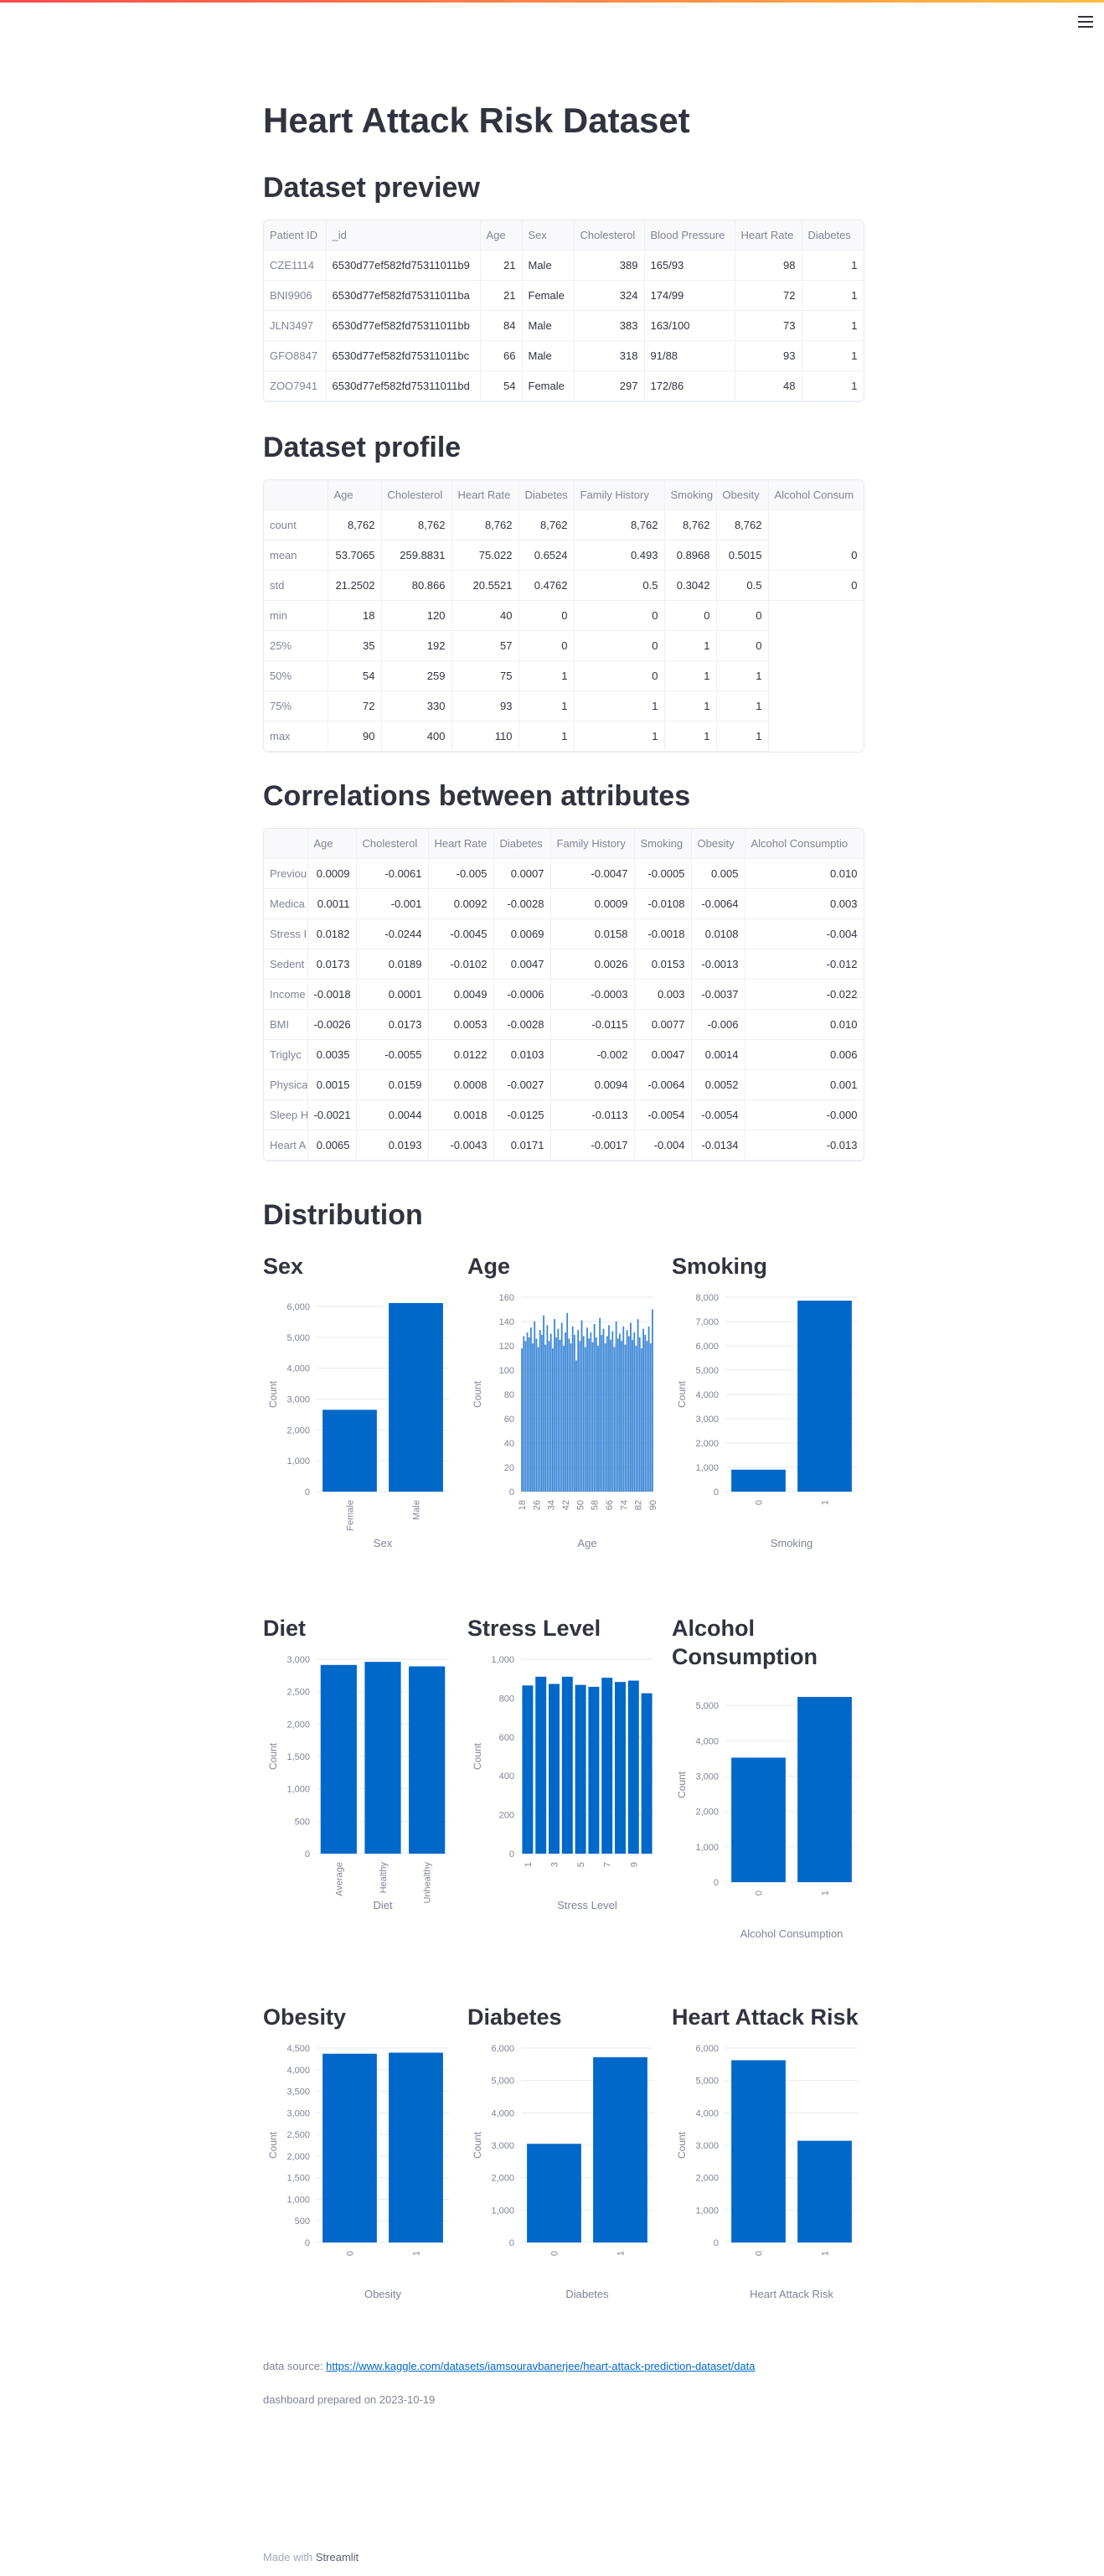 This screenshot has width=1104, height=2576. I want to click on column-header: Alcohol Consum, so click(816, 495).